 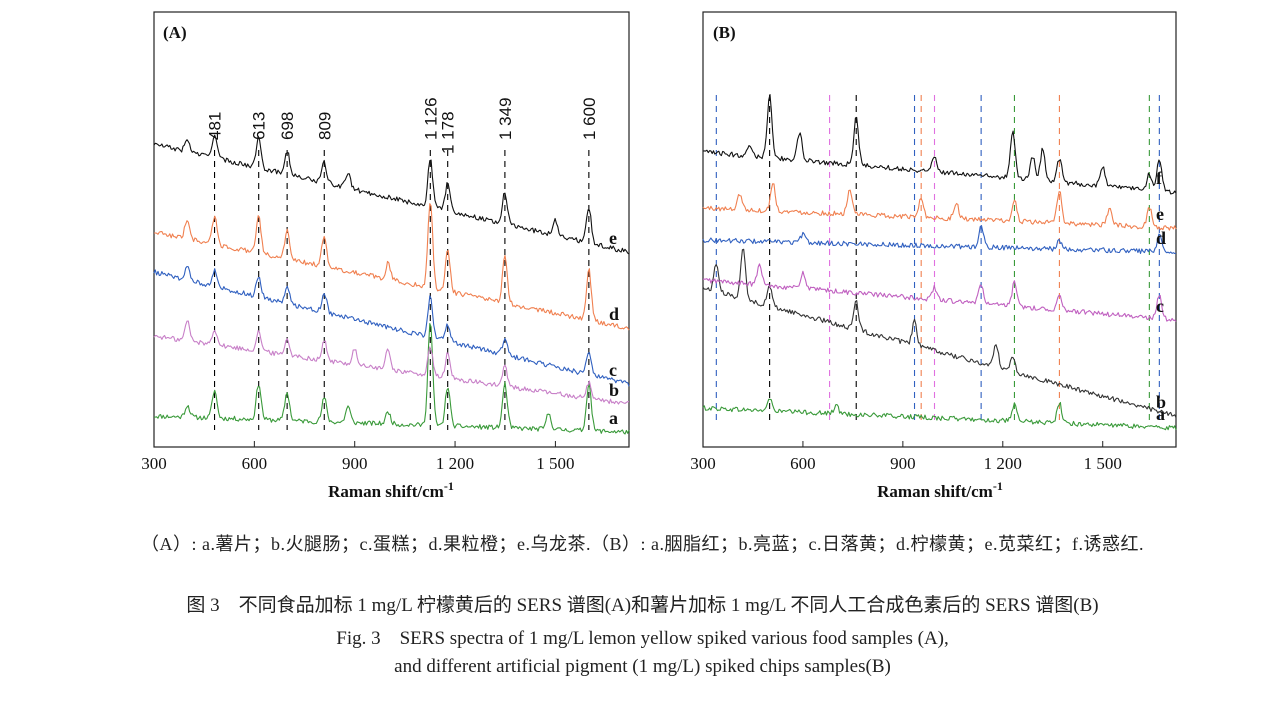 I want to click on trace-label-a-d: d, so click(x=614, y=314).